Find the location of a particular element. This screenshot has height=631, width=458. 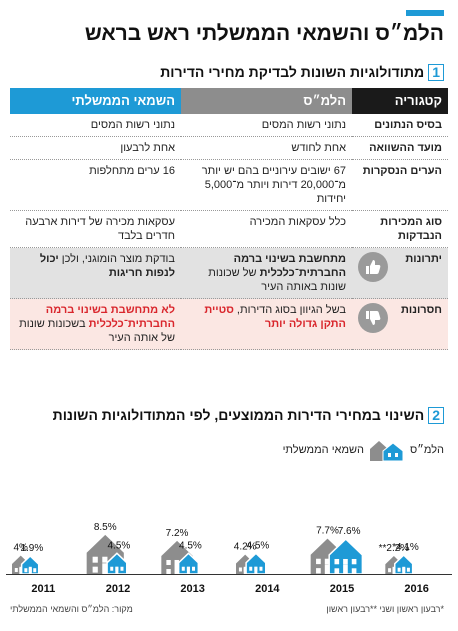

gov-advantages-bold: יכול לנפות חריגות is located at coordinates (107, 266).